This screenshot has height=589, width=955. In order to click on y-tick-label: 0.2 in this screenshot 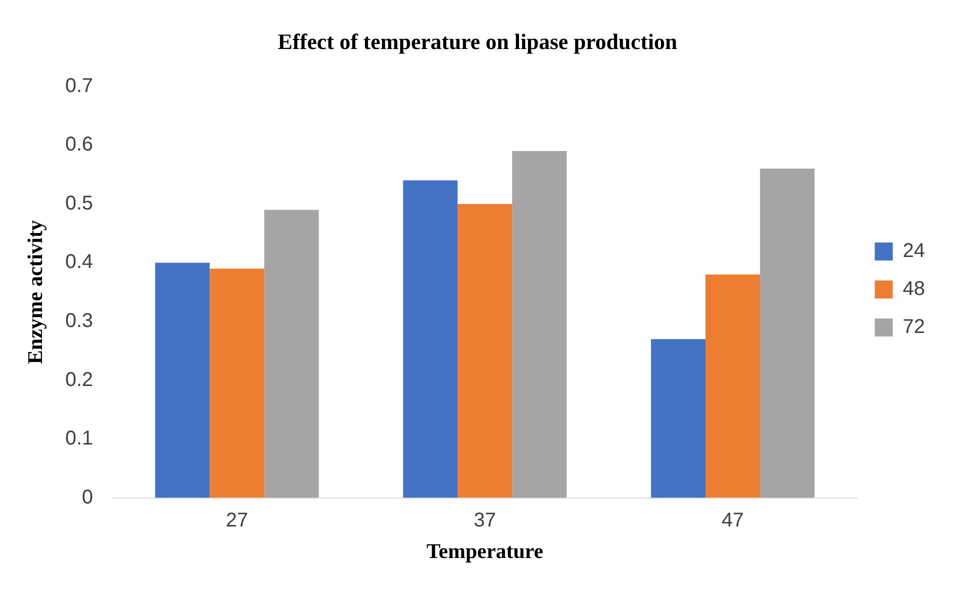, I will do `click(79, 379)`.